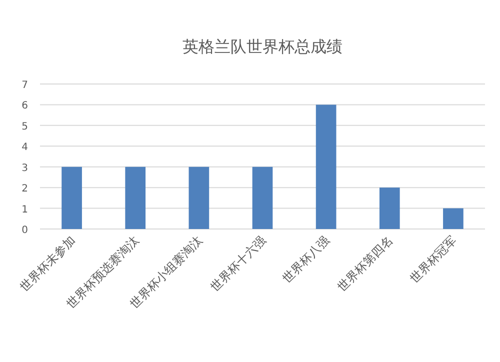 The image size is (500, 362). What do you see at coordinates (262, 46) in the screenshot?
I see `chart-title: 英格兰队世界杯总成绩` at bounding box center [262, 46].